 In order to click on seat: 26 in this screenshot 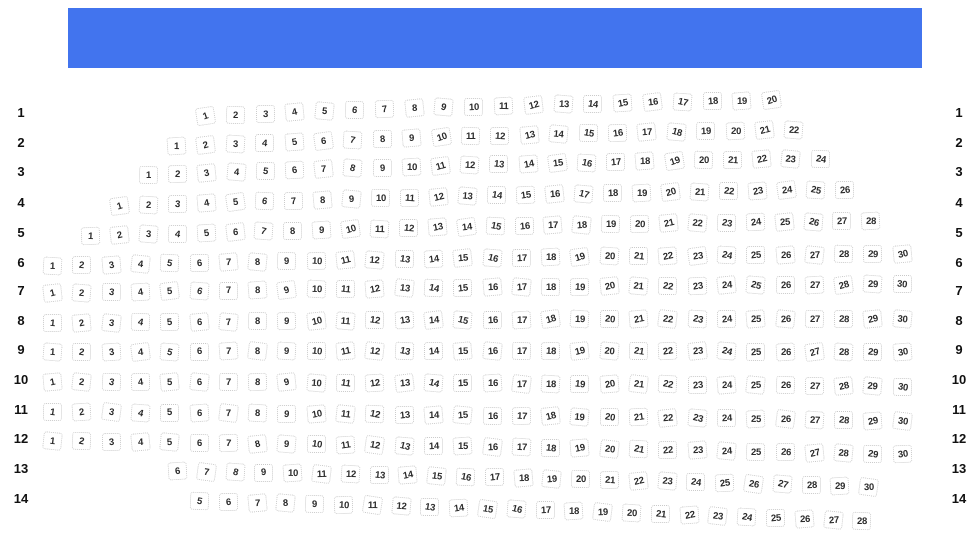, I will do `click(785, 452)`.